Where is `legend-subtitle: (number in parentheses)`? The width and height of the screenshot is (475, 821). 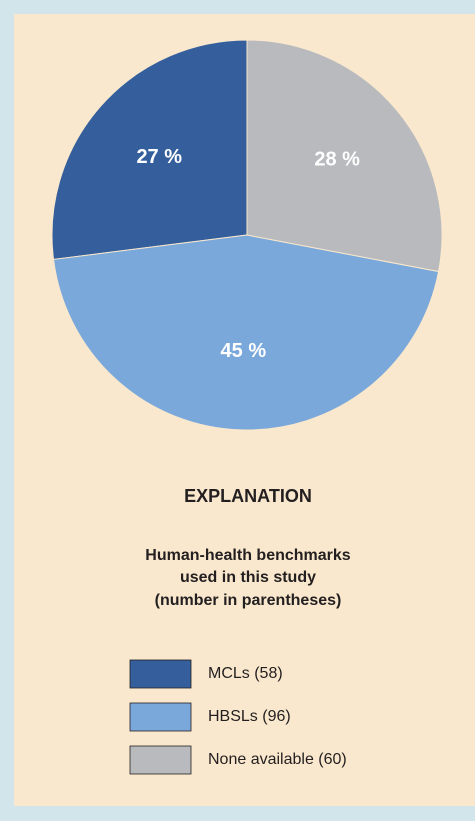
legend-subtitle: (number in parentheses) is located at coordinates (248, 600).